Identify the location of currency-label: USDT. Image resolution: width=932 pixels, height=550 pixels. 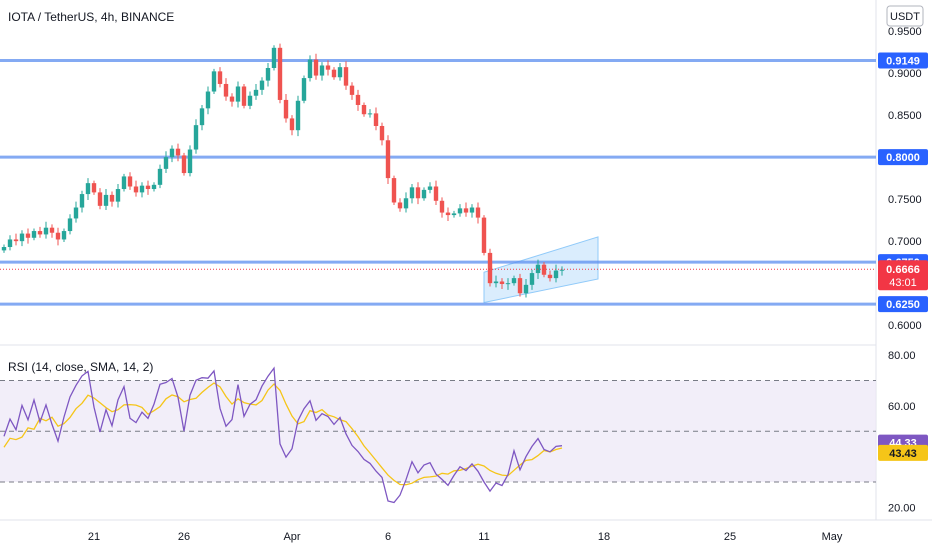
(905, 17).